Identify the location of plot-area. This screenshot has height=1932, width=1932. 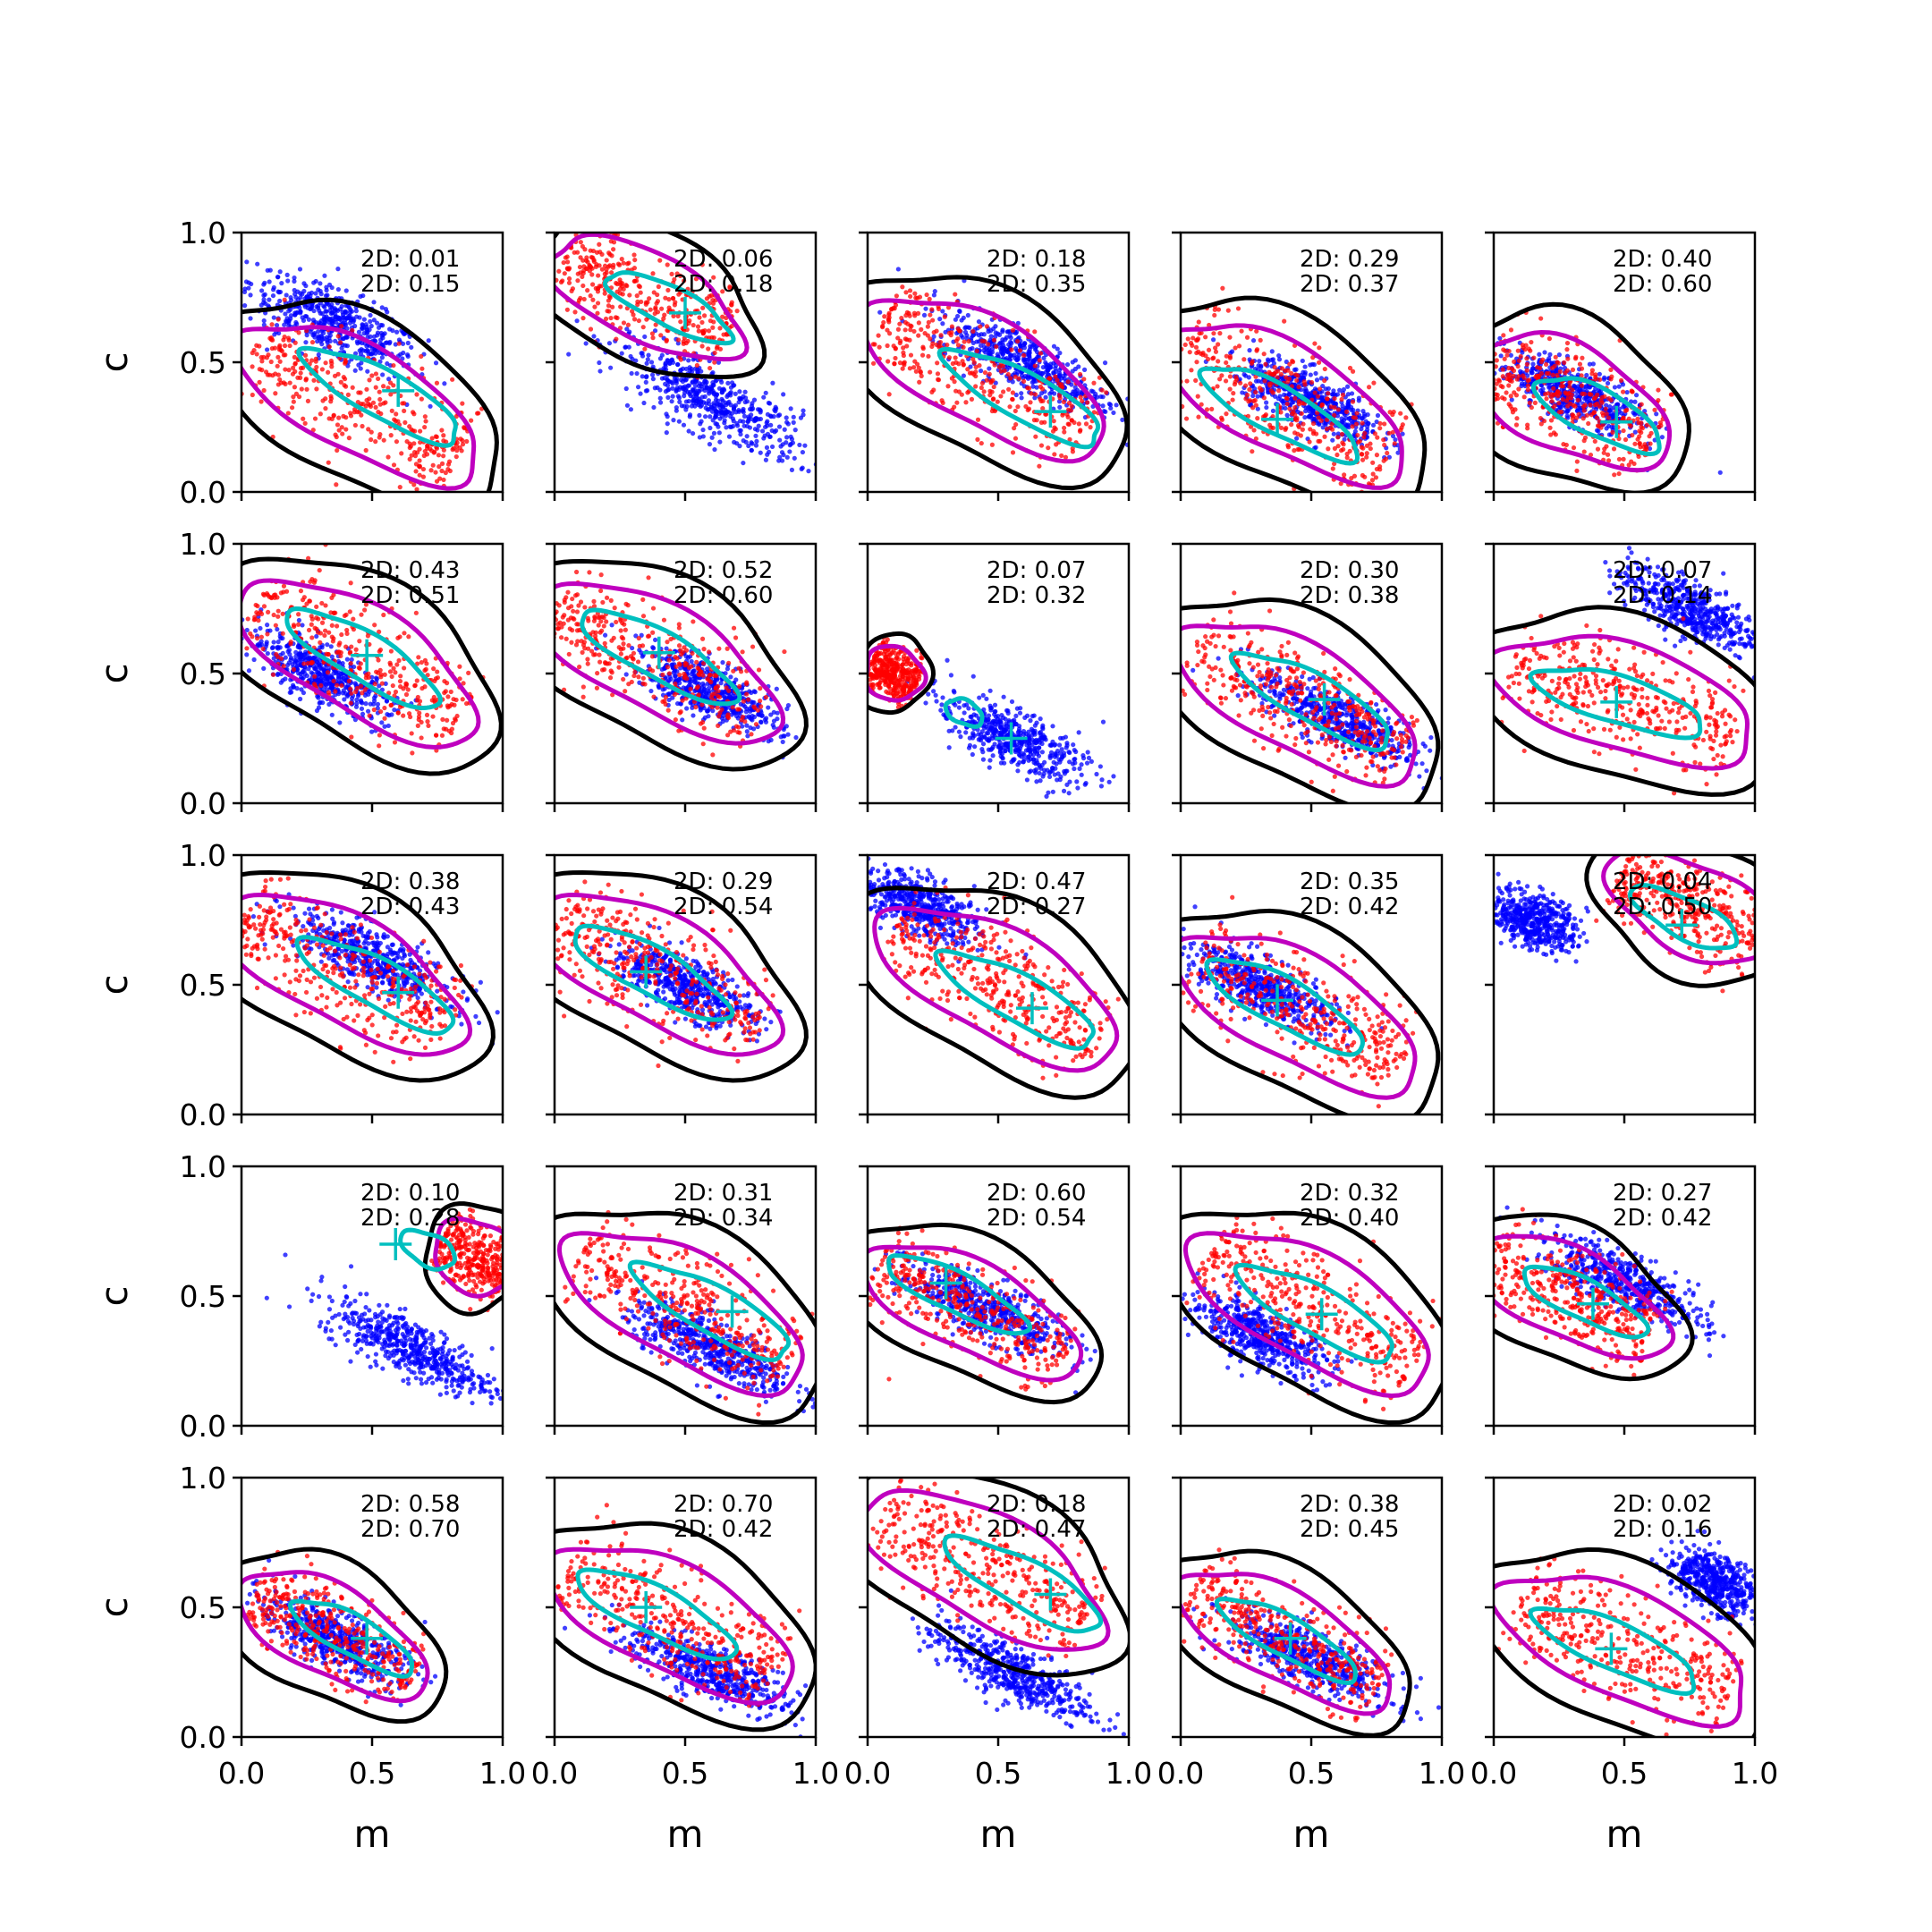
(372, 660).